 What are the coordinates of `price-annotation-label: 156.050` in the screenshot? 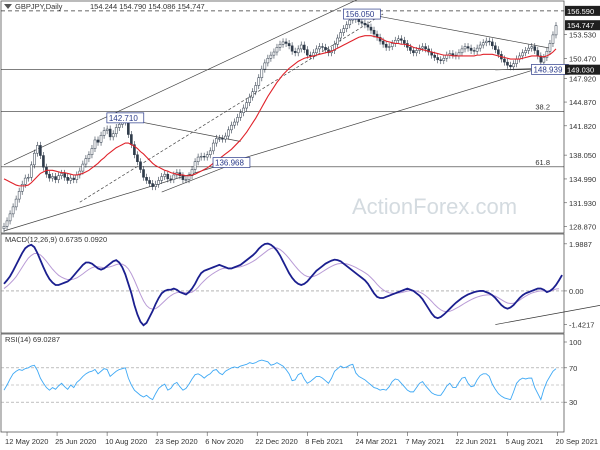 It's located at (359, 14).